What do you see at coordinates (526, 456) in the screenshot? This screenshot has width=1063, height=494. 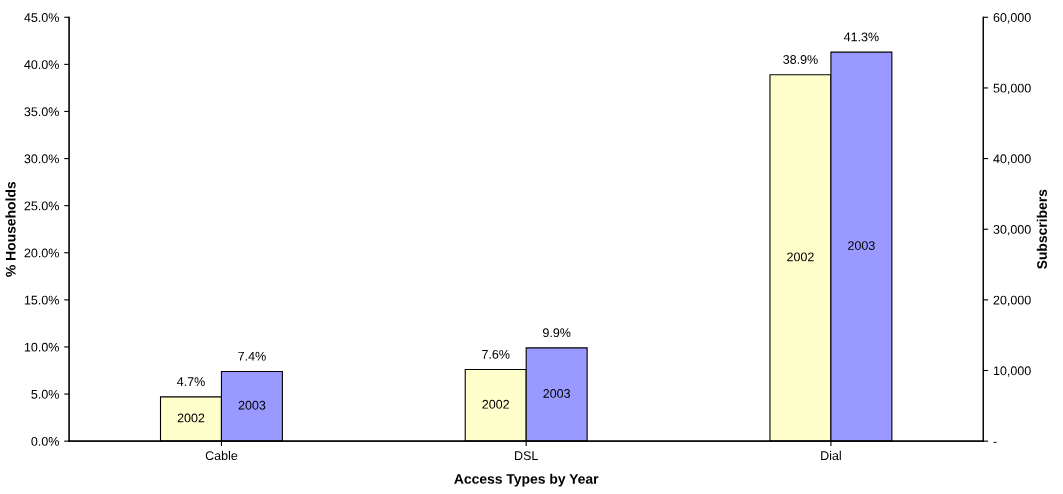 I see `x-tick-label: DSL` at bounding box center [526, 456].